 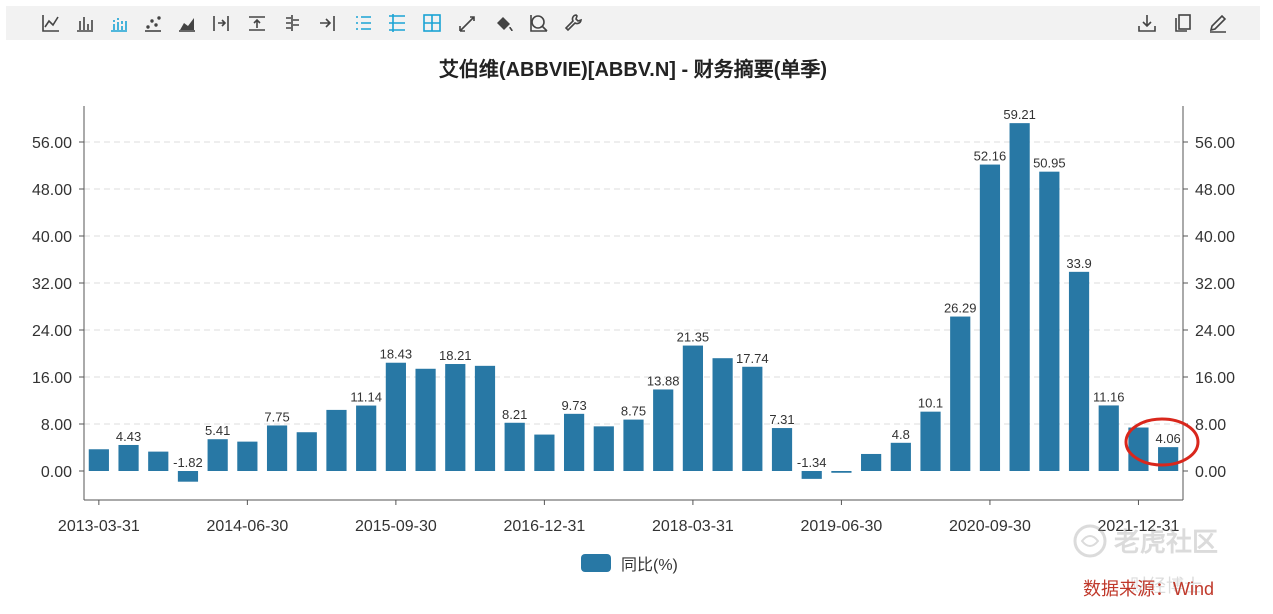 I want to click on watermark-subtext: 财经博士, so click(x=1166, y=586).